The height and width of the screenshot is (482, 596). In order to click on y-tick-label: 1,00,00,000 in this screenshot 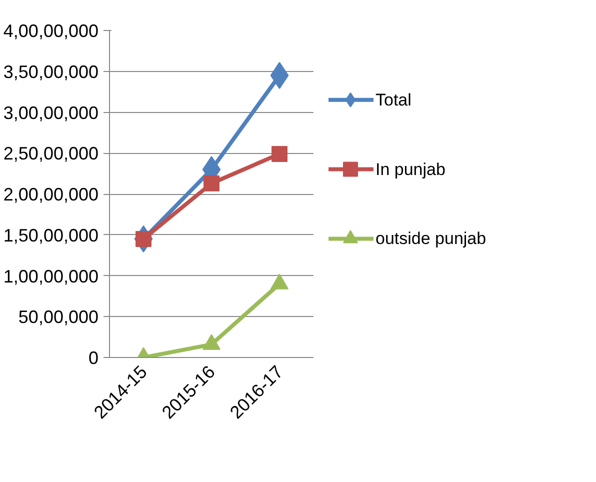, I will do `click(51, 276)`.